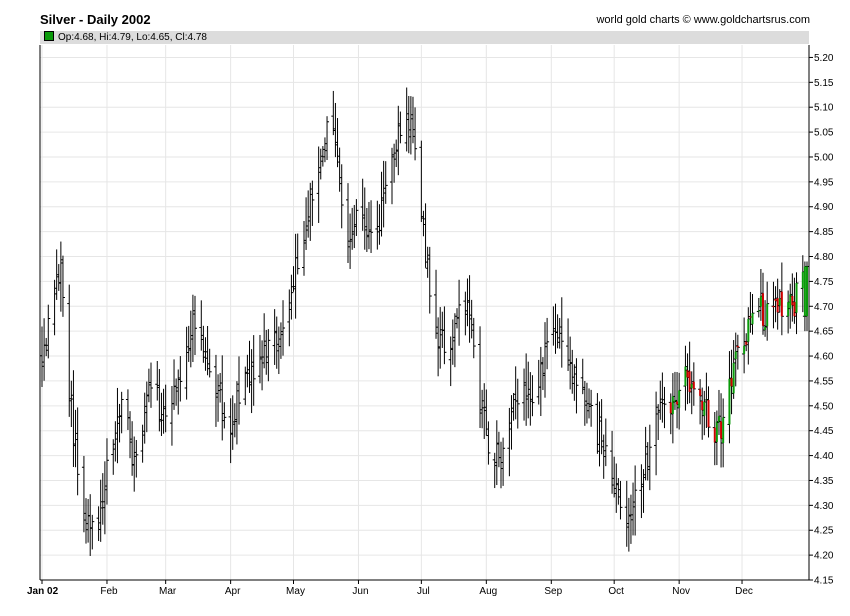  I want to click on x-tick-label: Mar, so click(168, 591).